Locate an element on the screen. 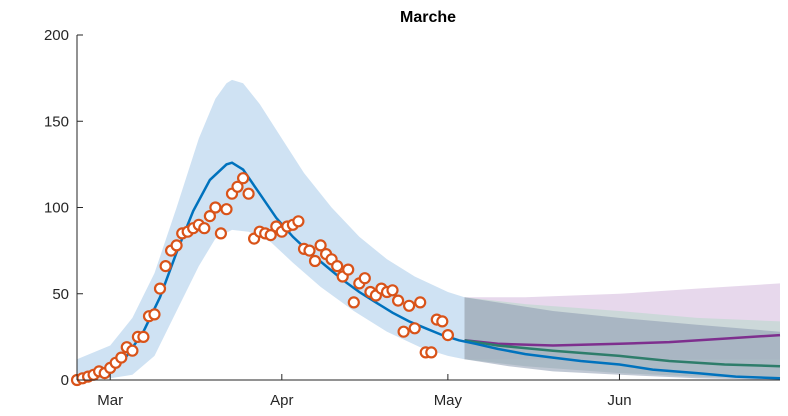  scenario-1-line is located at coordinates (622, 340).